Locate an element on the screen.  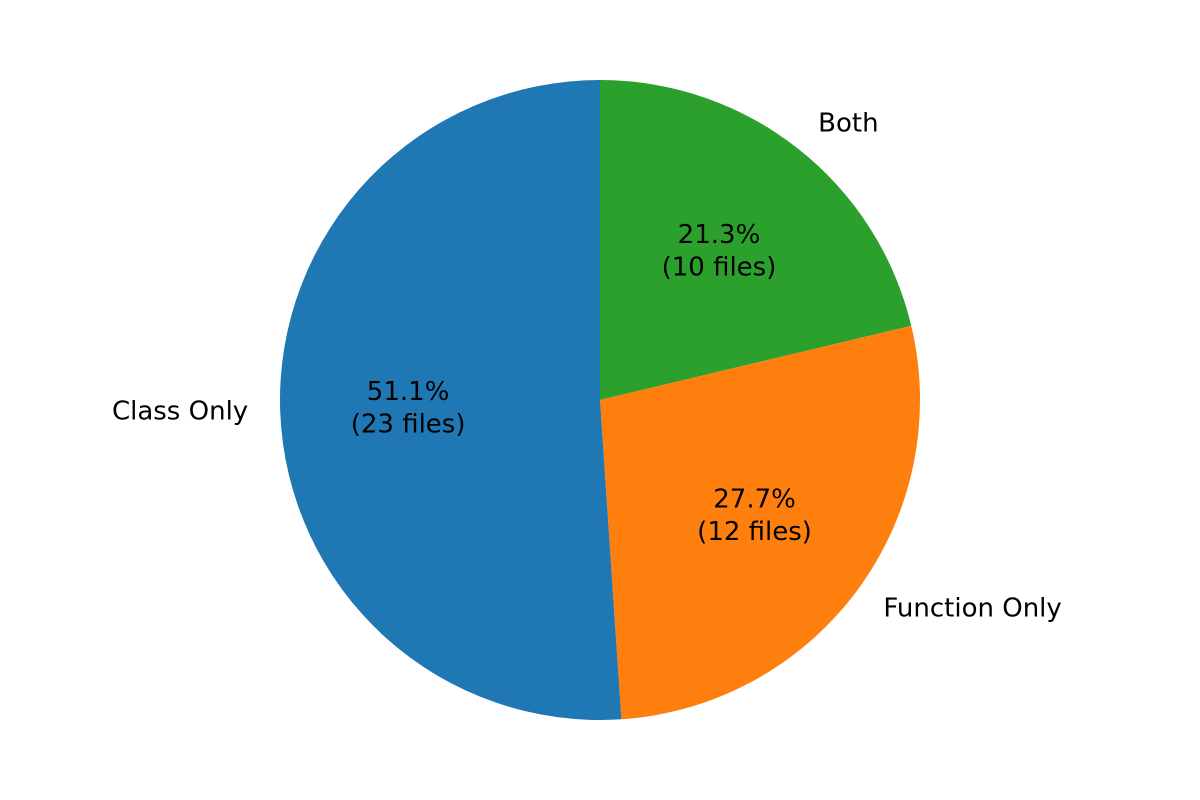
pie-slice-function-only is located at coordinates (760, 522).